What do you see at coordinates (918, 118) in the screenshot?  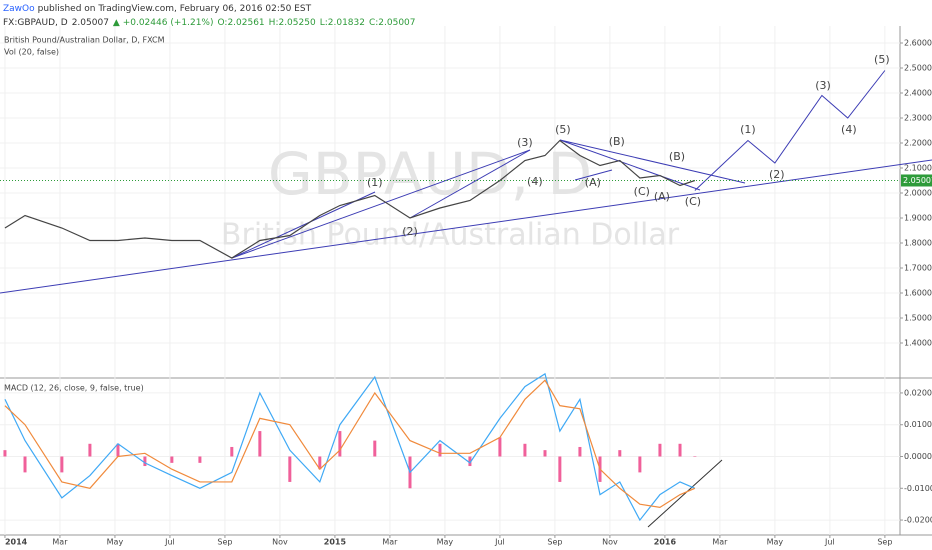 I see `y-tick-label: 2.30000` at bounding box center [918, 118].